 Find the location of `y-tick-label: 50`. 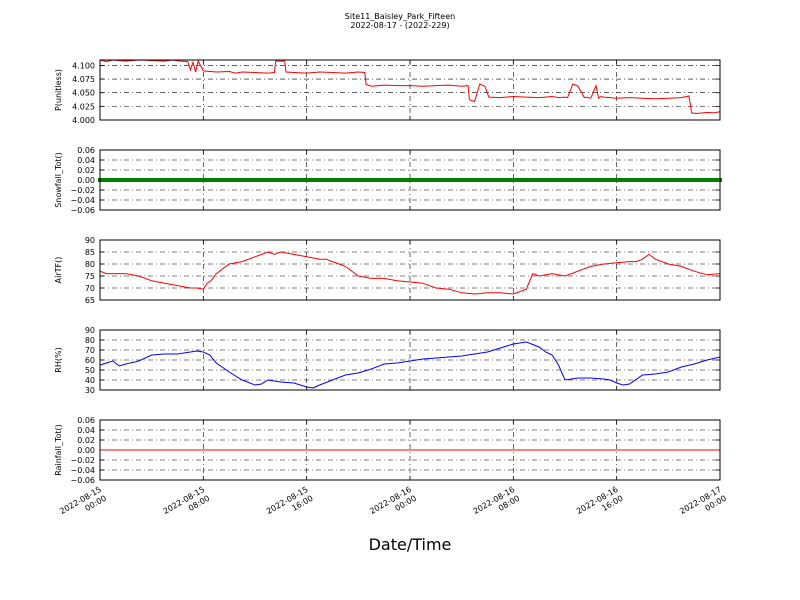

y-tick-label: 50 is located at coordinates (90, 370).